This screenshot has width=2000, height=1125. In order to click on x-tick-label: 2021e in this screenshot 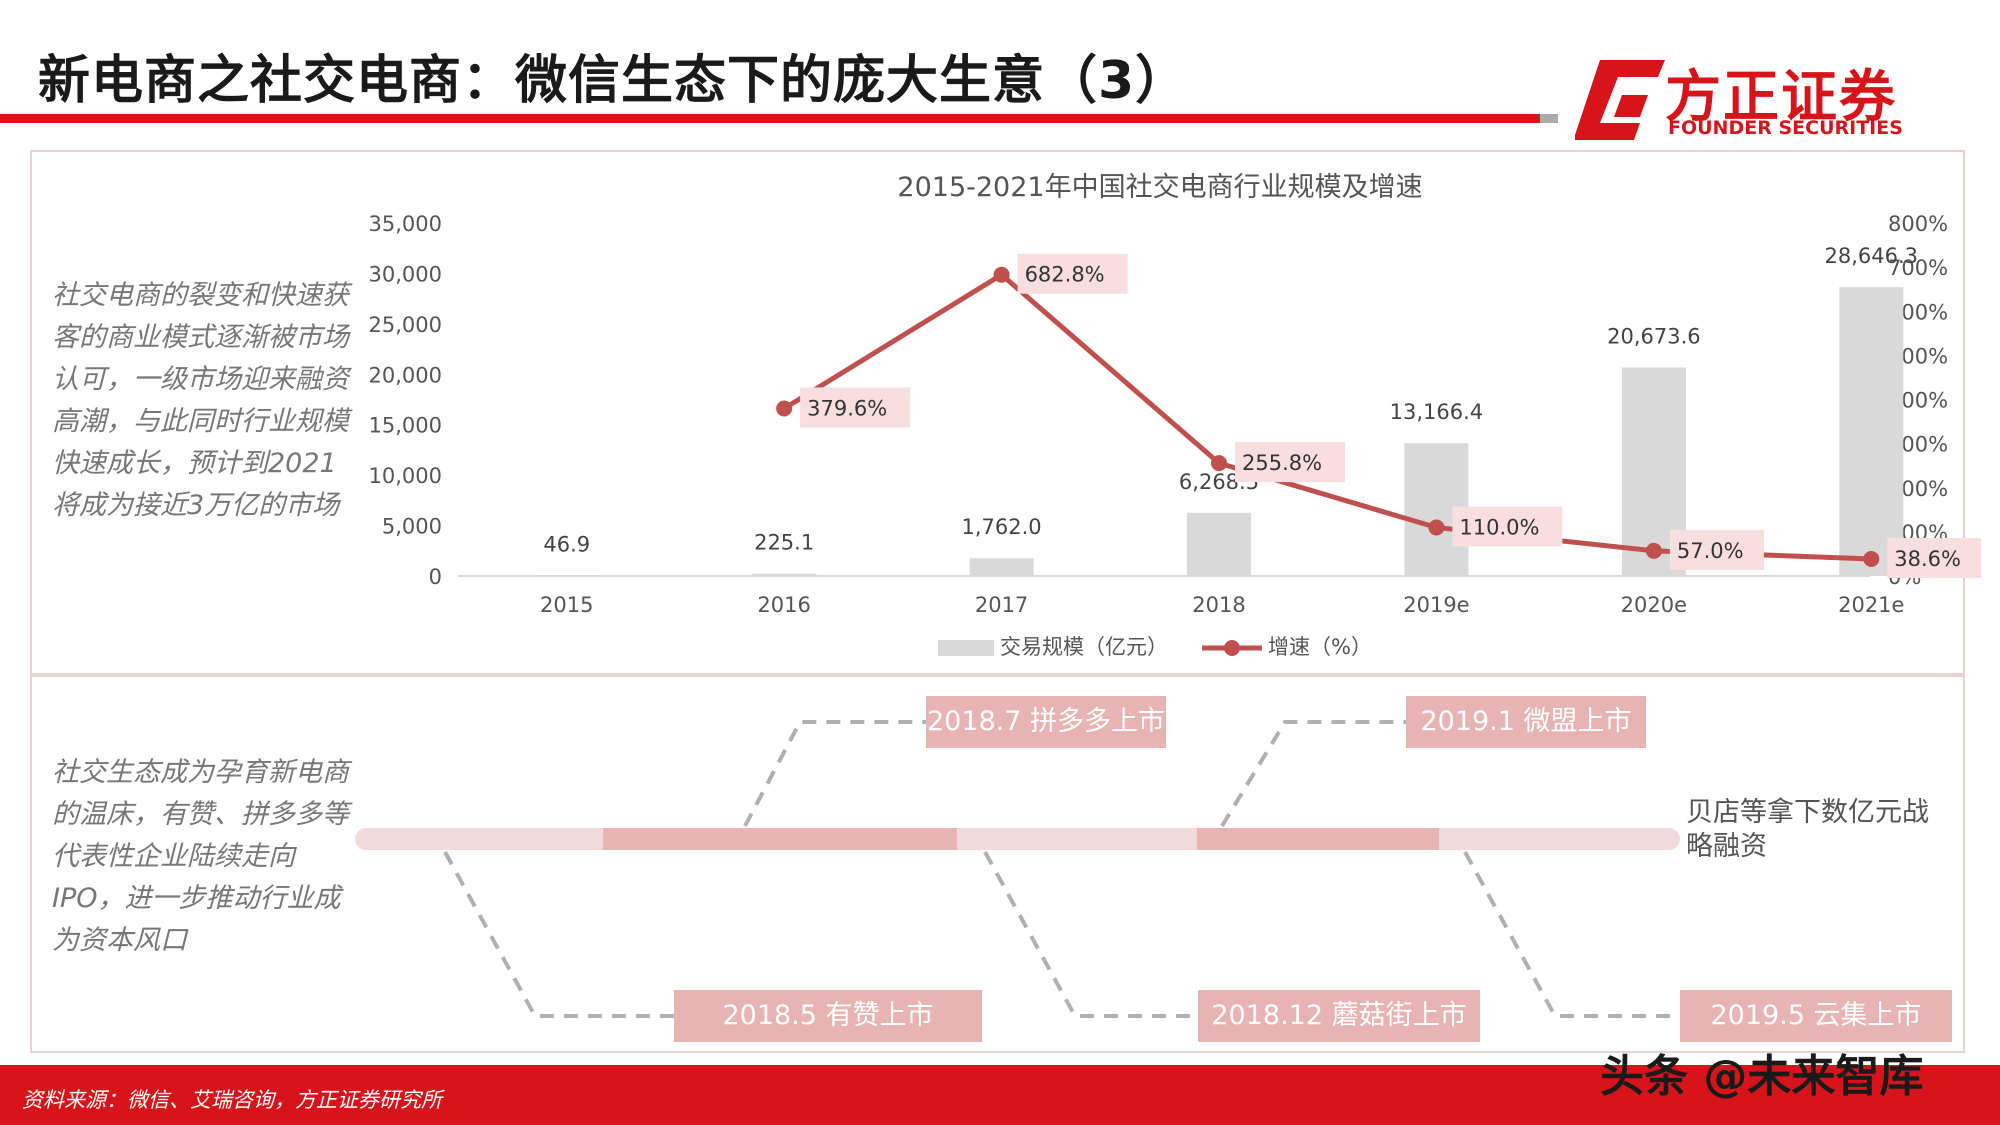, I will do `click(1871, 605)`.